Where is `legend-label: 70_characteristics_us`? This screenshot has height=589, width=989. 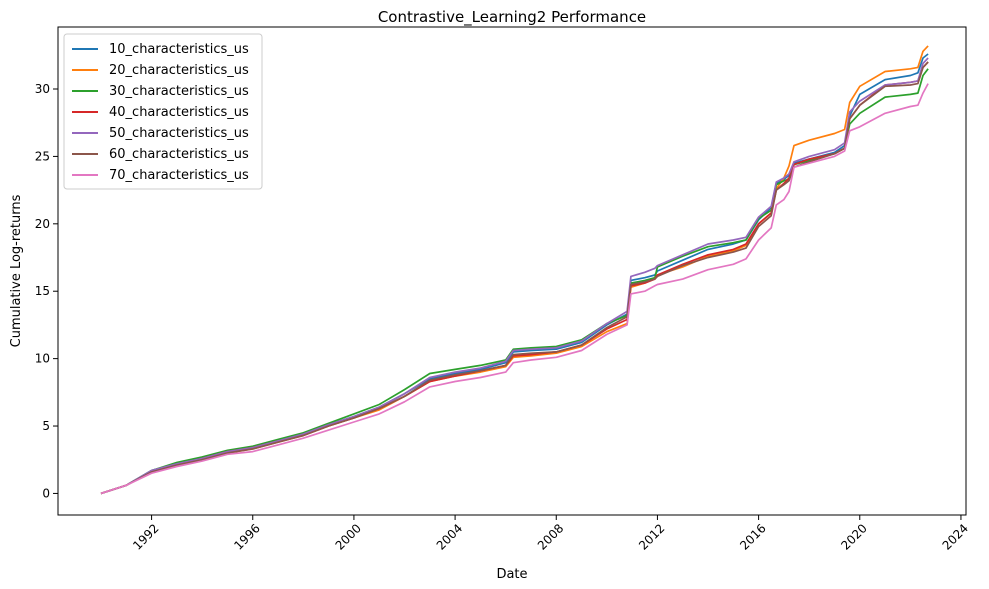 legend-label: 70_characteristics_us is located at coordinates (179, 175).